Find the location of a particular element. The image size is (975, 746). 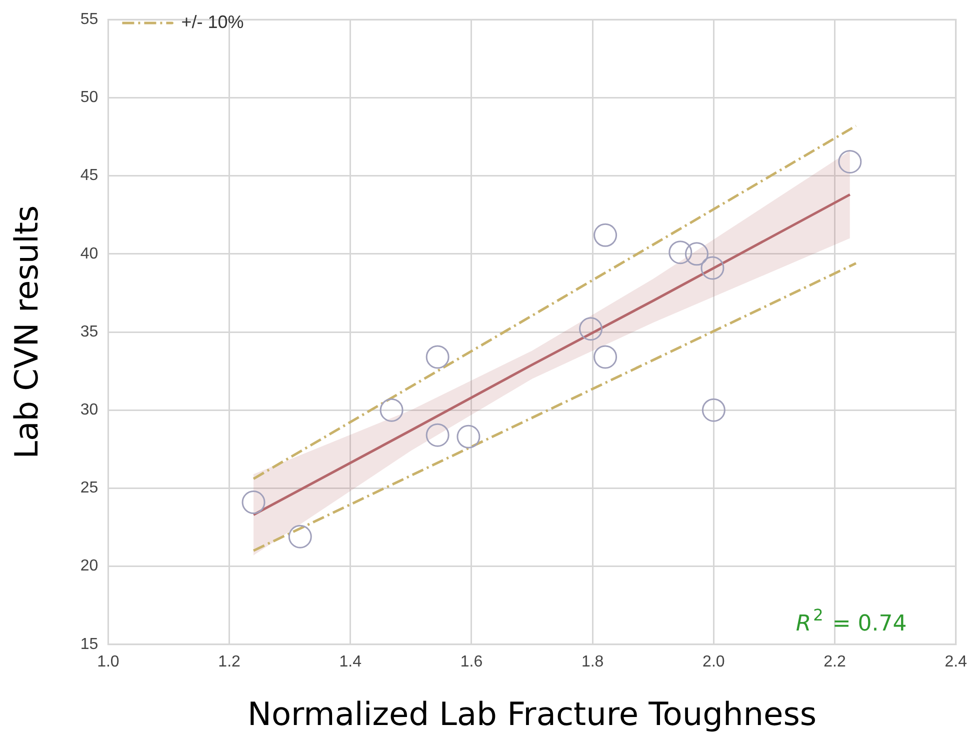

y-tick-label: 50 is located at coordinates (89, 97).